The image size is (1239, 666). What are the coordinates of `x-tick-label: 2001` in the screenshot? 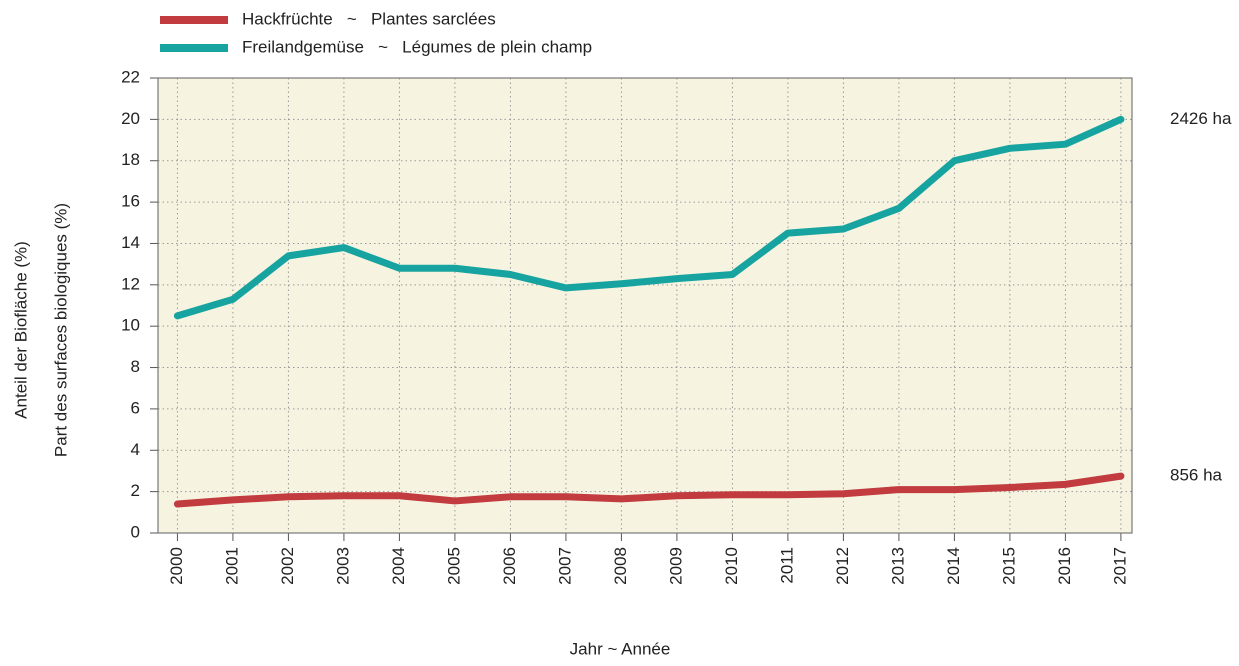 It's located at (231, 566).